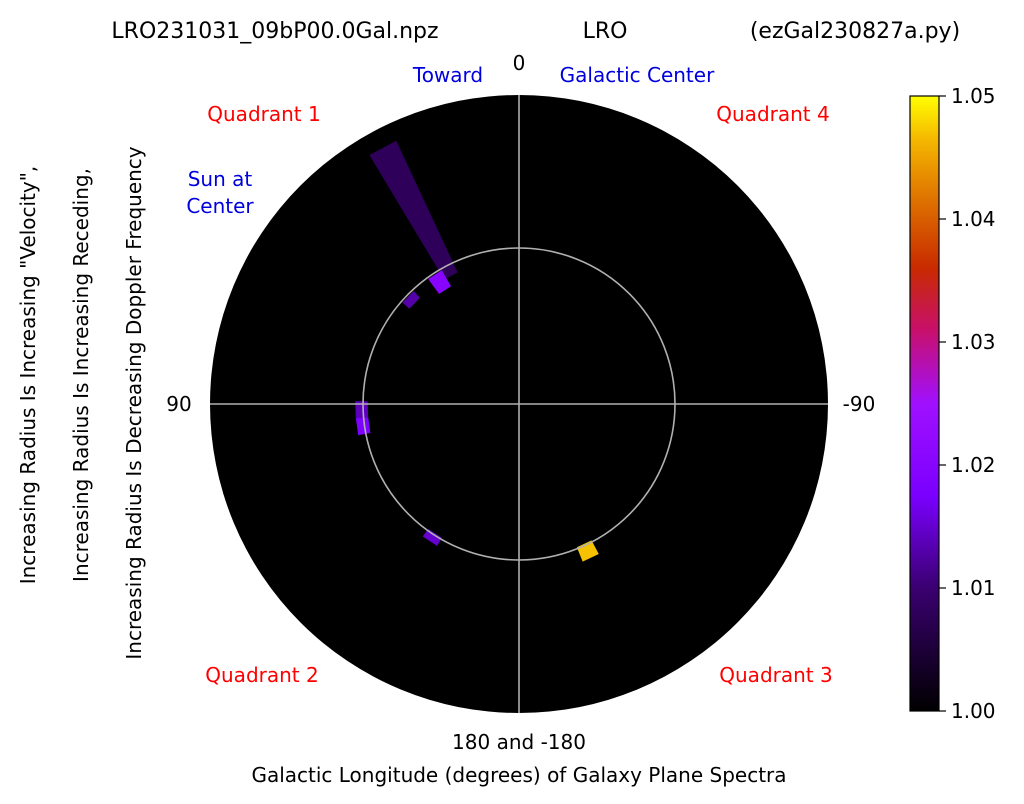 The image size is (1024, 804). Describe the element at coordinates (261, 675) in the screenshot. I see `quadrant-2-label: Quadrant 2` at that location.